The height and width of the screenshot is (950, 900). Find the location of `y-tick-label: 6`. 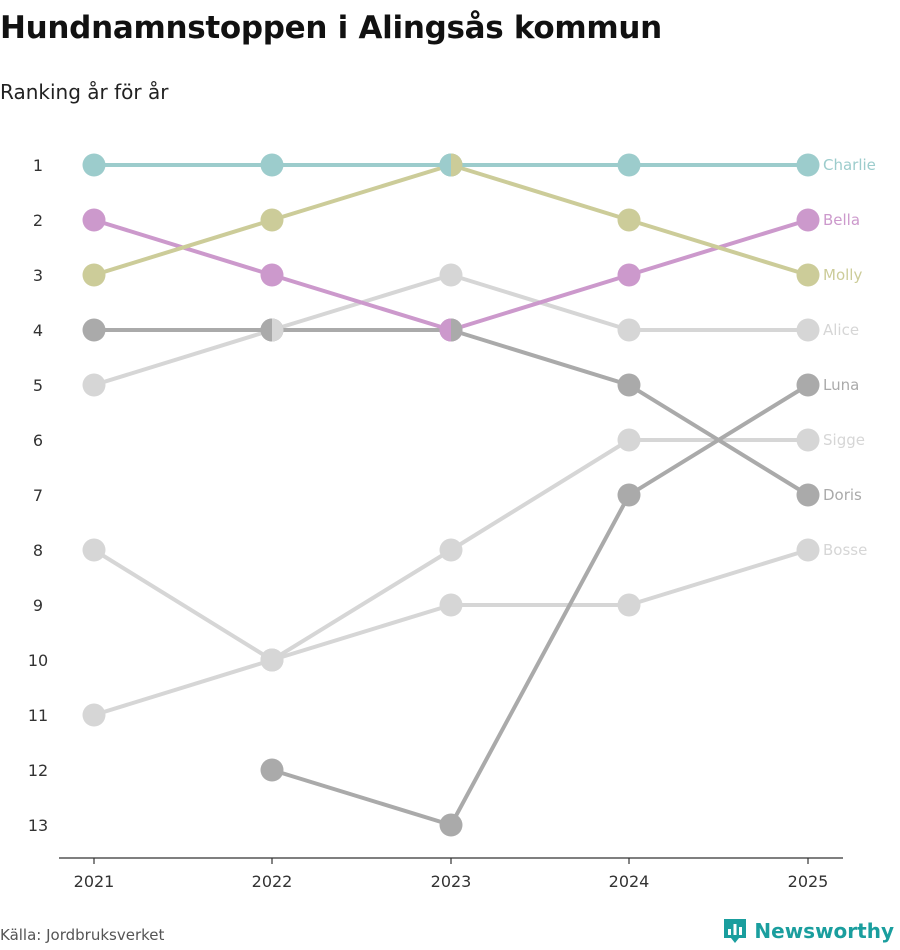

y-tick-label: 6 is located at coordinates (38, 440).